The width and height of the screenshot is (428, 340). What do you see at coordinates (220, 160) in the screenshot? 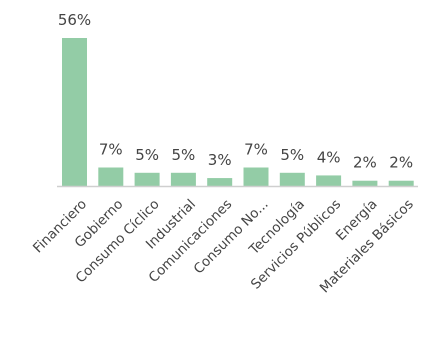
I see `value-label-4: 3%` at bounding box center [220, 160].